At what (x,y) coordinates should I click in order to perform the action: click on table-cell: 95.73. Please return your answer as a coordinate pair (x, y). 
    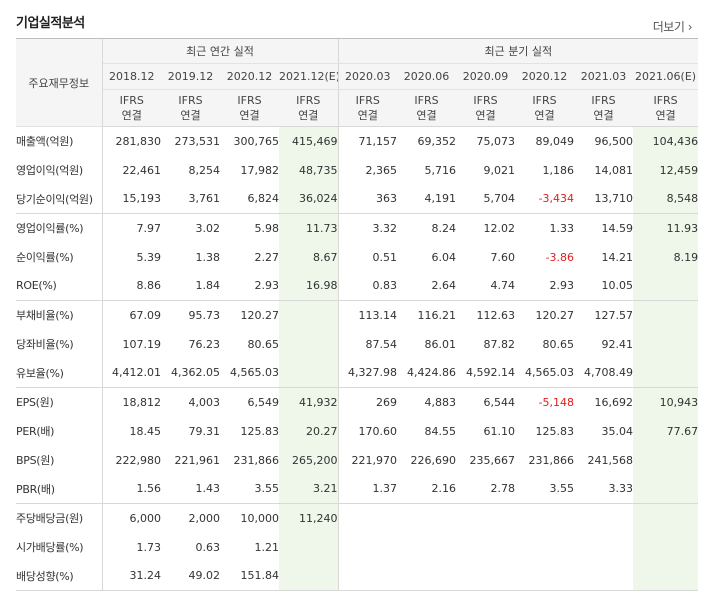
    Looking at the image, I should click on (204, 315).